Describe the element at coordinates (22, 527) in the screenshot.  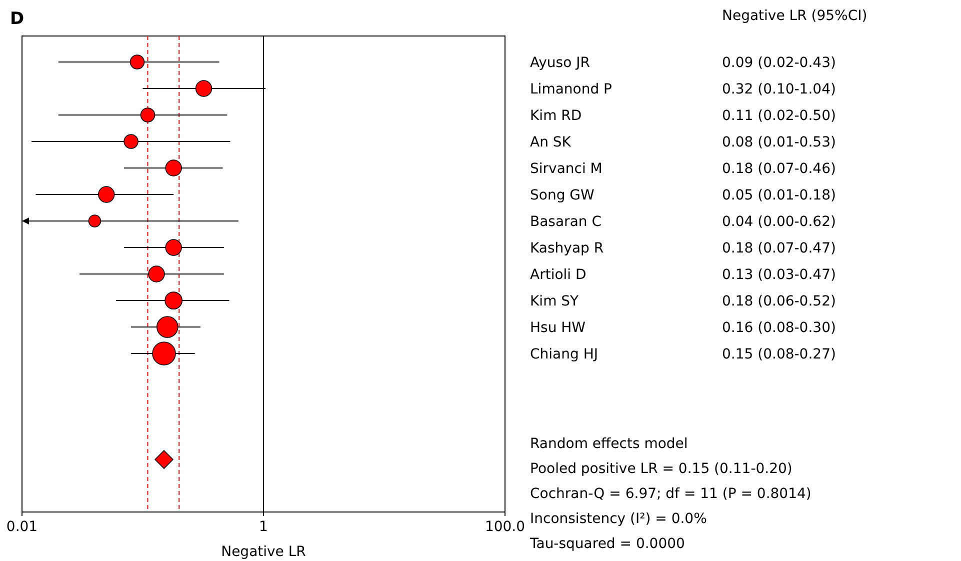
I see `x-tick-label: 0.01` at that location.